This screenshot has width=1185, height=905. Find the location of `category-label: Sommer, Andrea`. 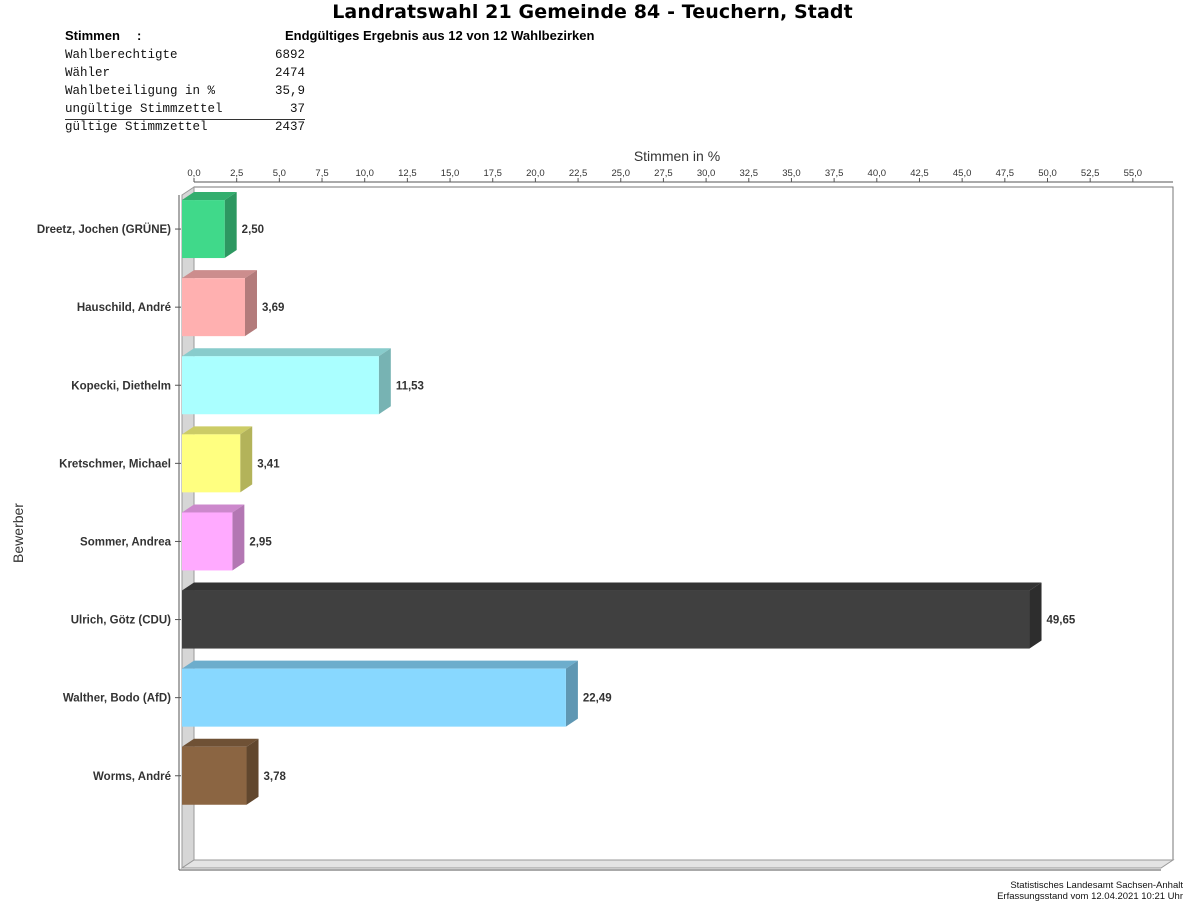

category-label: Sommer, Andrea is located at coordinates (126, 542).